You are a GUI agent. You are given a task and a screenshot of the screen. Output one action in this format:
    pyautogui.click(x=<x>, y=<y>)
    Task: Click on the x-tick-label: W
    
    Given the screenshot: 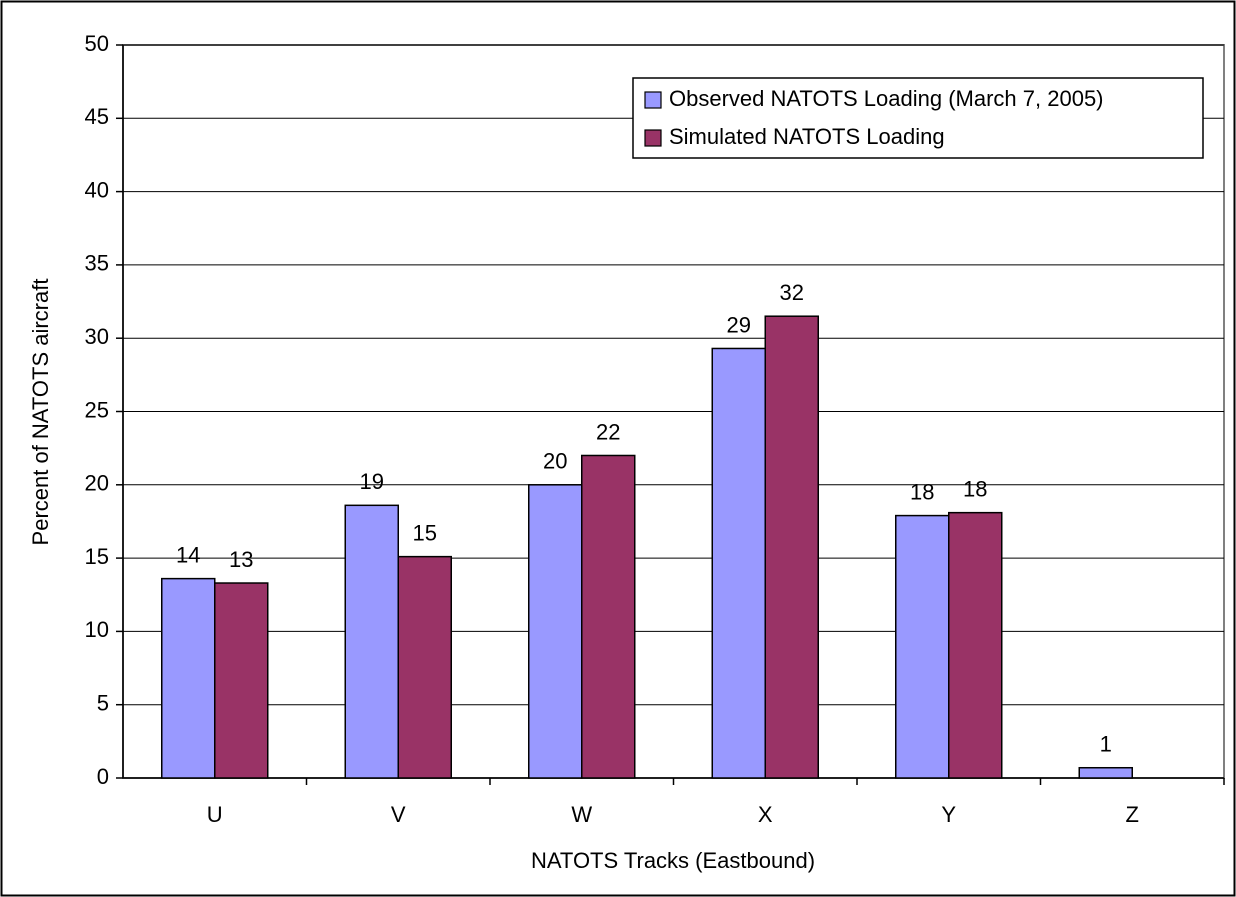 What is the action you would take?
    pyautogui.click(x=581, y=814)
    